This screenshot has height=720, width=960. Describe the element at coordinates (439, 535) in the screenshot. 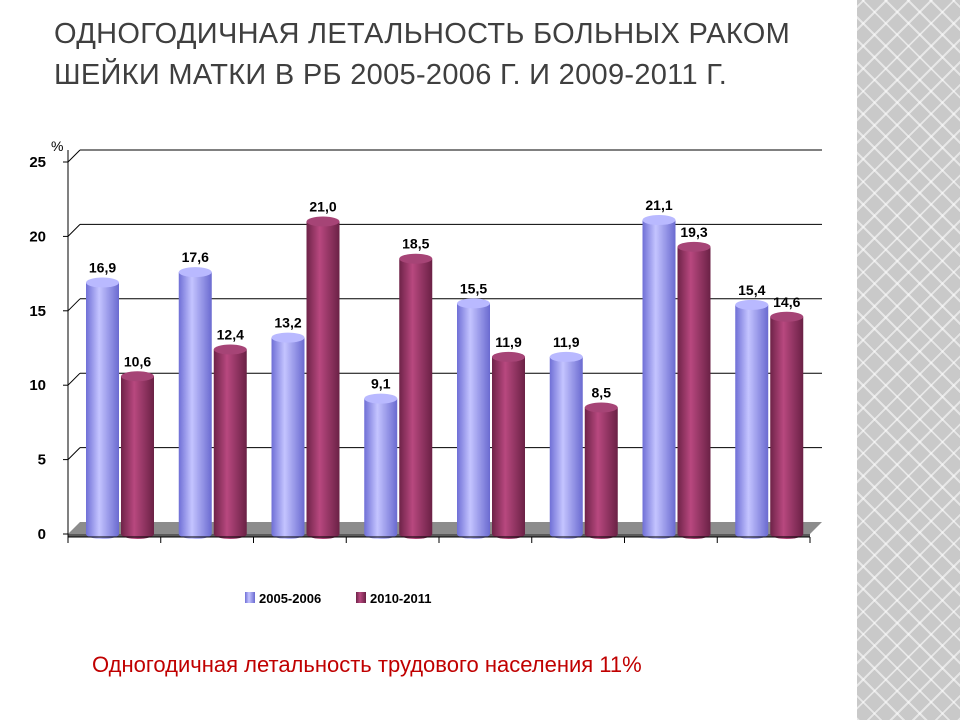

I see `chart-floor-edge` at that location.